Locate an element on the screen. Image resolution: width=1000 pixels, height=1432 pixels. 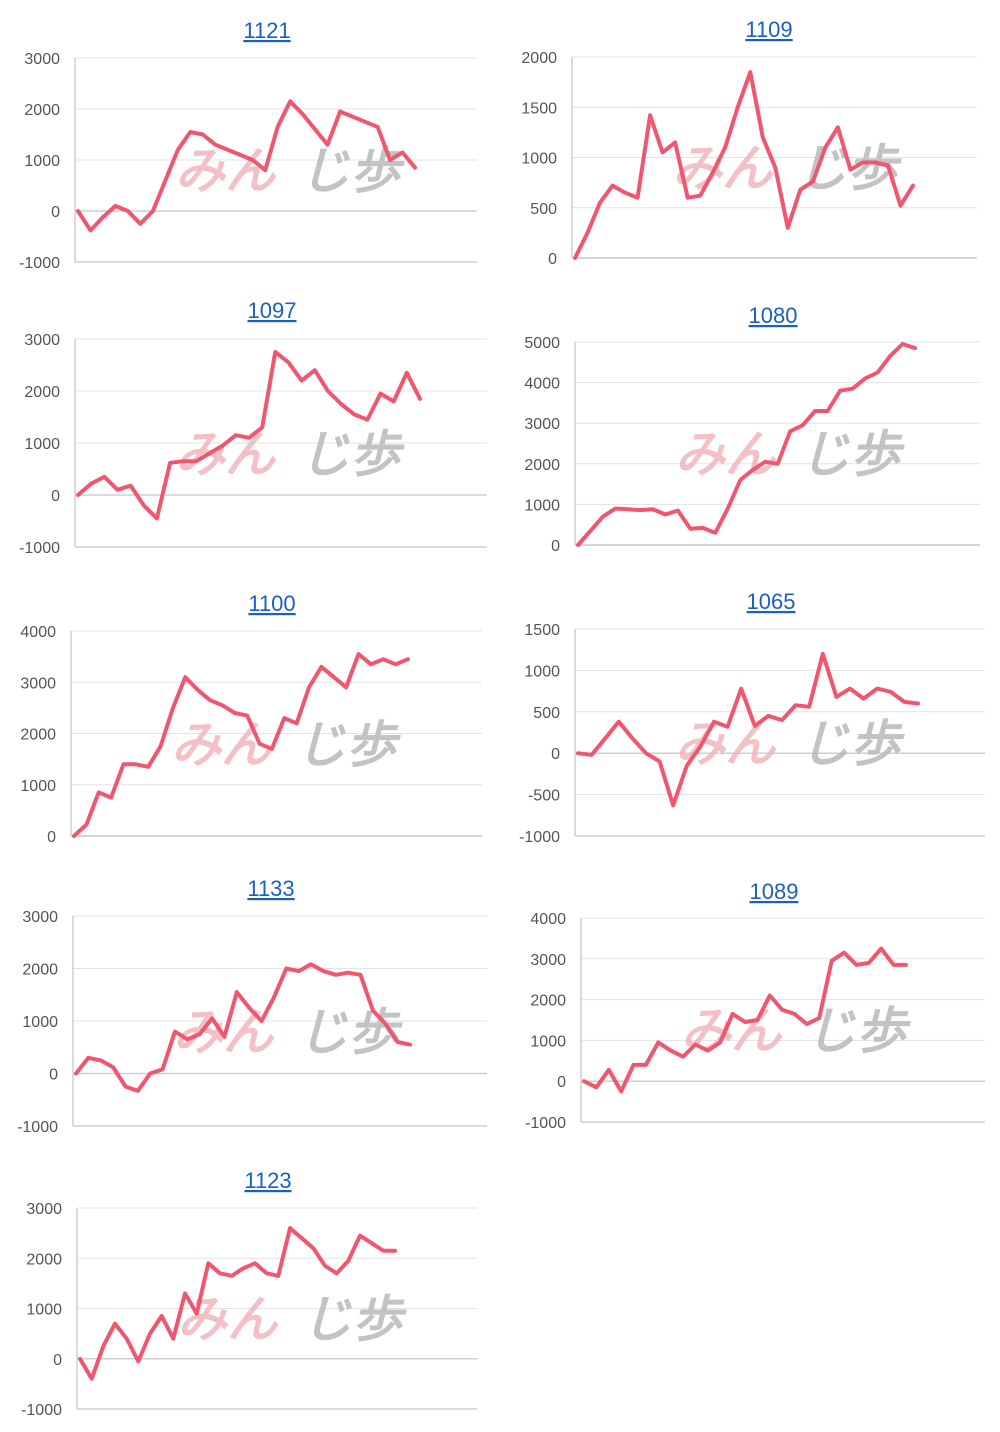
chart-title-link: 1123 is located at coordinates (267, 1180).